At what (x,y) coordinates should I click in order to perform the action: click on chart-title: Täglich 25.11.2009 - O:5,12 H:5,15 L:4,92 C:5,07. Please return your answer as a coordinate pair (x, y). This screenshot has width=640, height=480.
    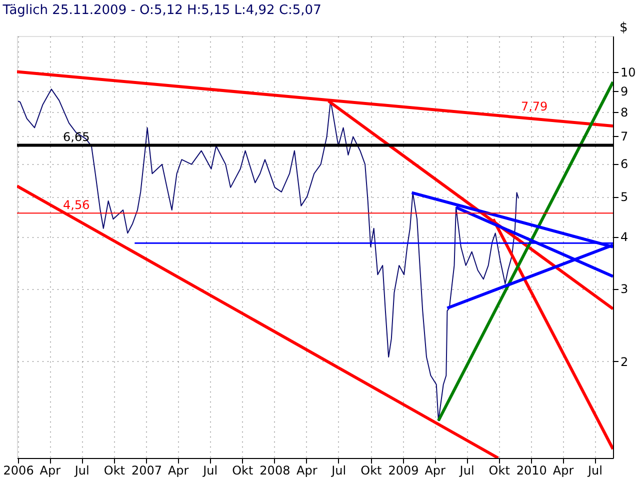
    Looking at the image, I should click on (162, 10).